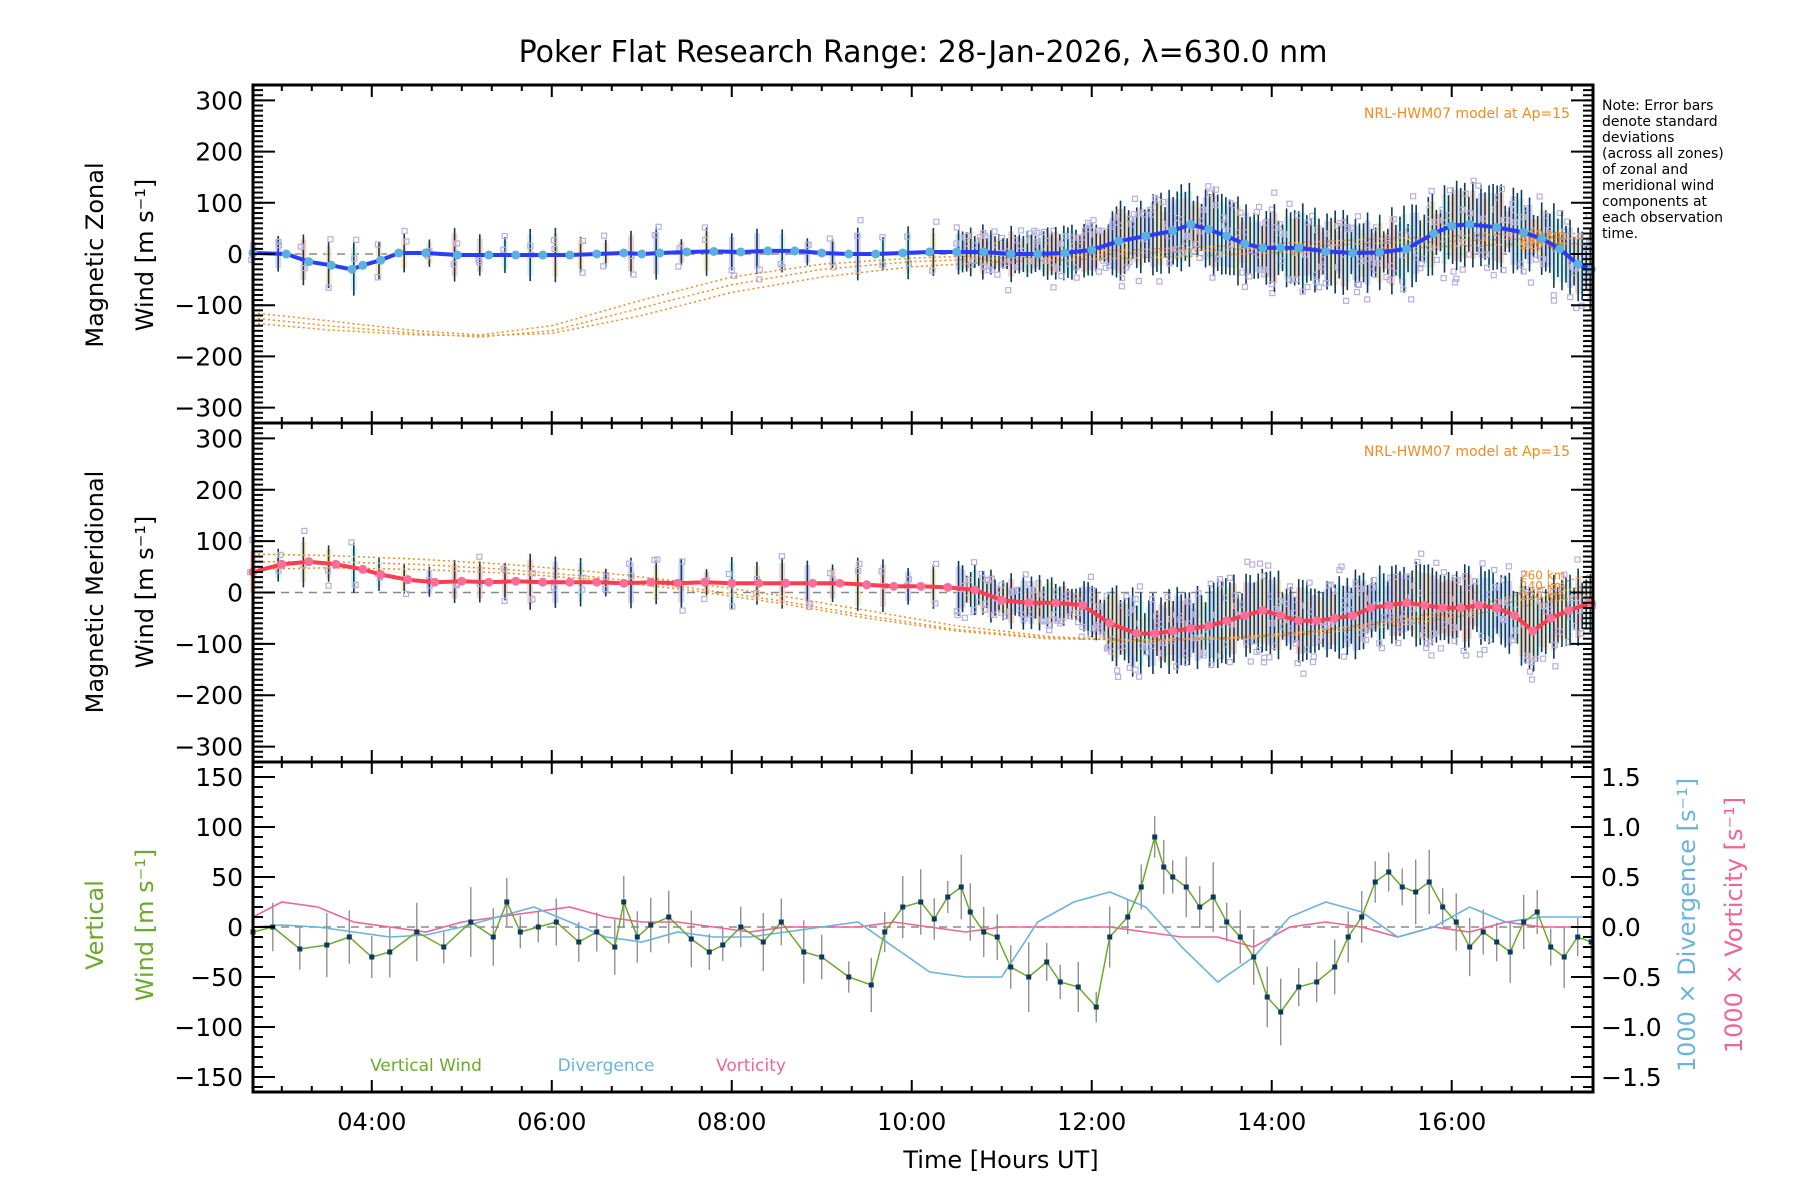  What do you see at coordinates (751, 1066) in the screenshot?
I see `legend-vorticity: Vorticity` at bounding box center [751, 1066].